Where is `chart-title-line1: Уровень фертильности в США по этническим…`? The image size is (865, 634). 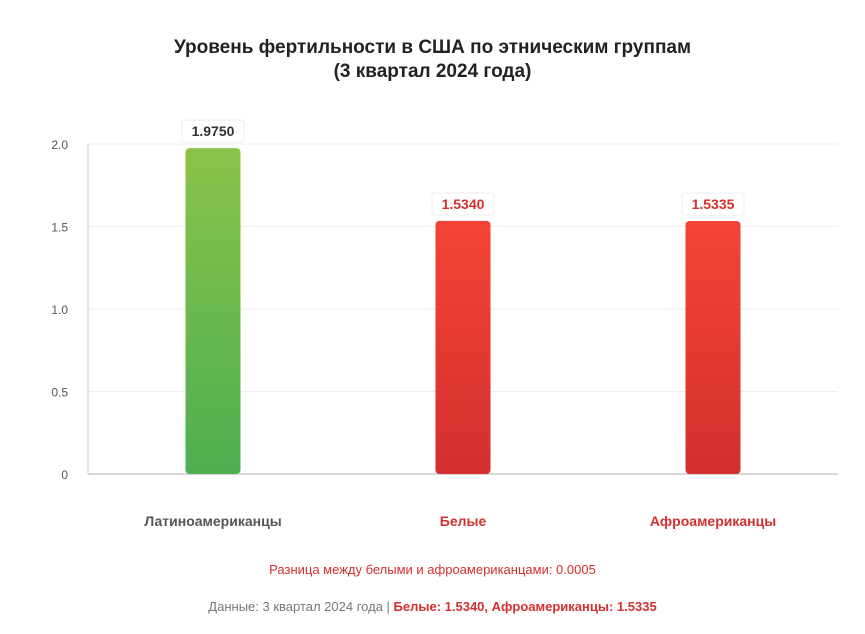 chart-title-line1: Уровень фертильности в США по этническим… is located at coordinates (432, 47).